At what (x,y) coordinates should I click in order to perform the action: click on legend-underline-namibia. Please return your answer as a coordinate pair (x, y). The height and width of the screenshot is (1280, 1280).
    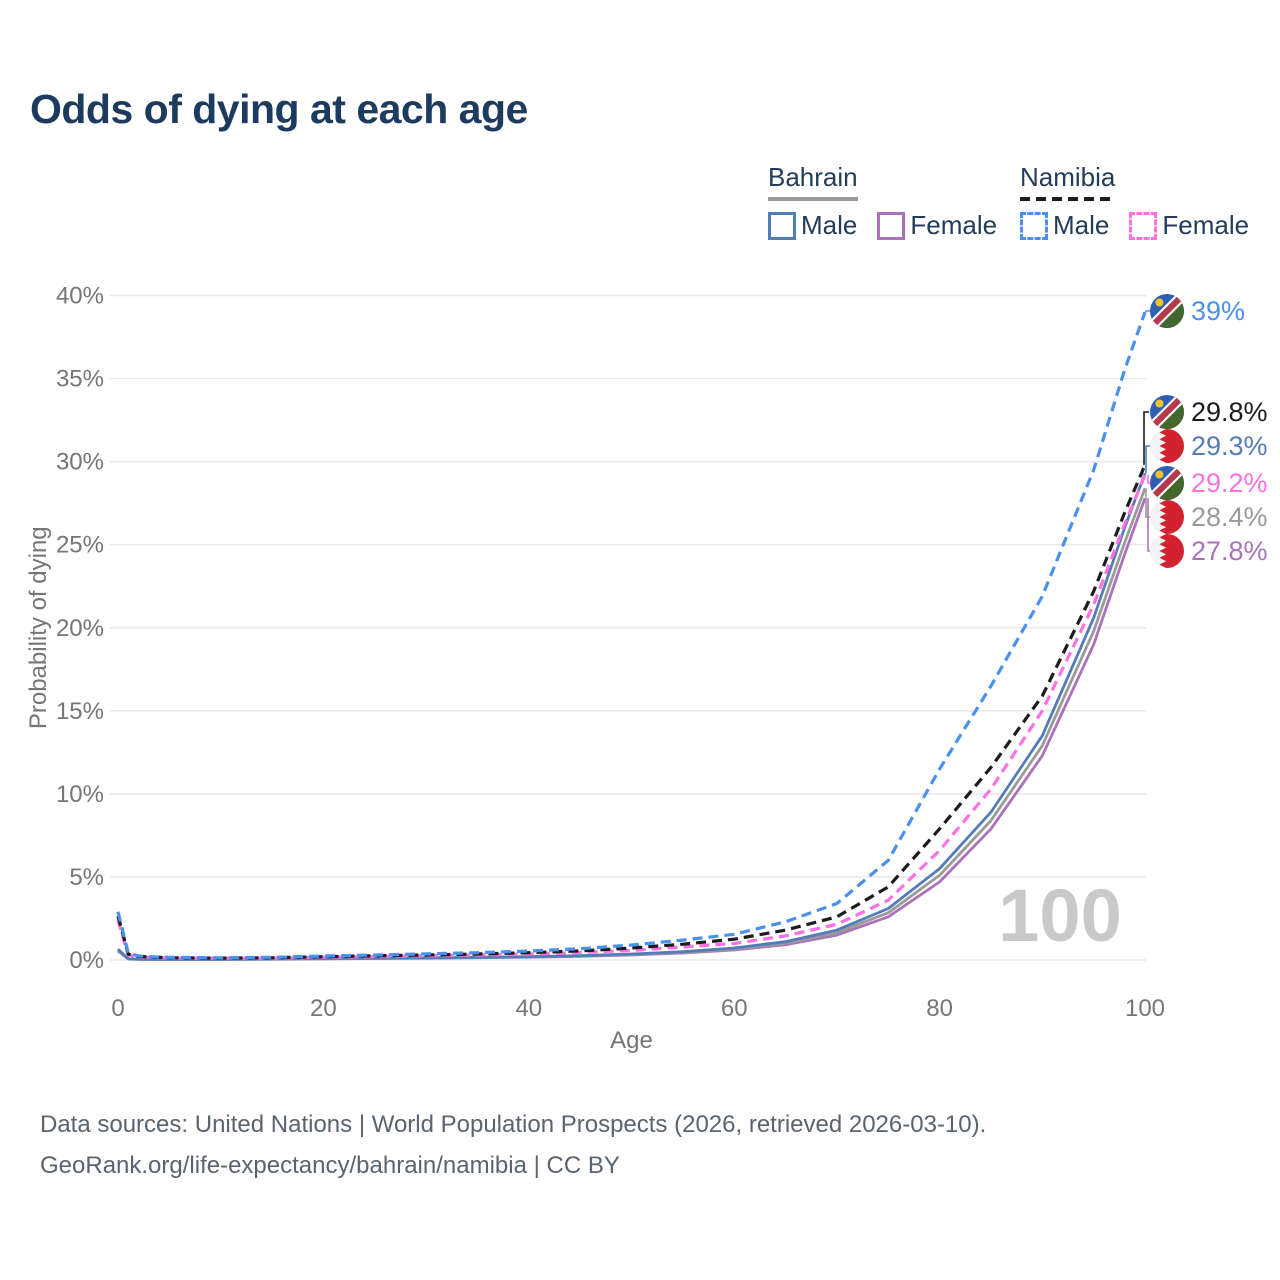
    Looking at the image, I should click on (1068, 199).